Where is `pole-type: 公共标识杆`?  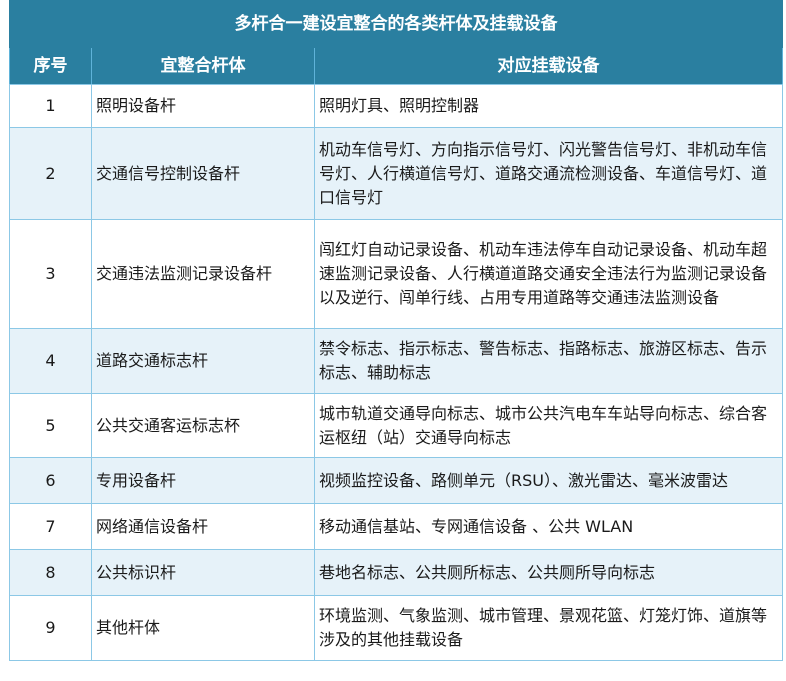
pole-type: 公共标识杆 is located at coordinates (203, 572).